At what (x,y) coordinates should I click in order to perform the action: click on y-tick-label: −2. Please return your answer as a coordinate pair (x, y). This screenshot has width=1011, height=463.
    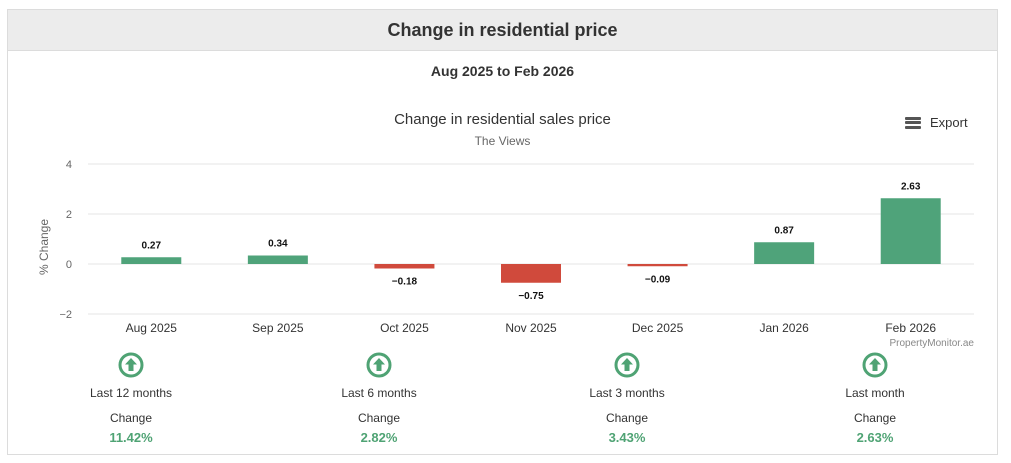
    Looking at the image, I should click on (65, 315).